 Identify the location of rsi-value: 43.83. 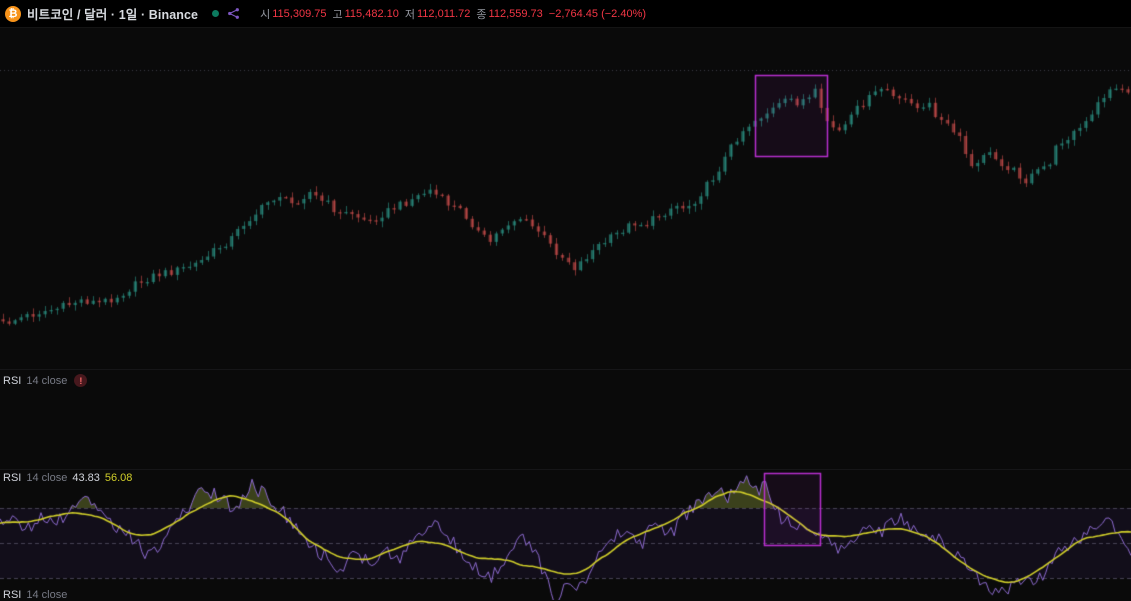
(86, 478).